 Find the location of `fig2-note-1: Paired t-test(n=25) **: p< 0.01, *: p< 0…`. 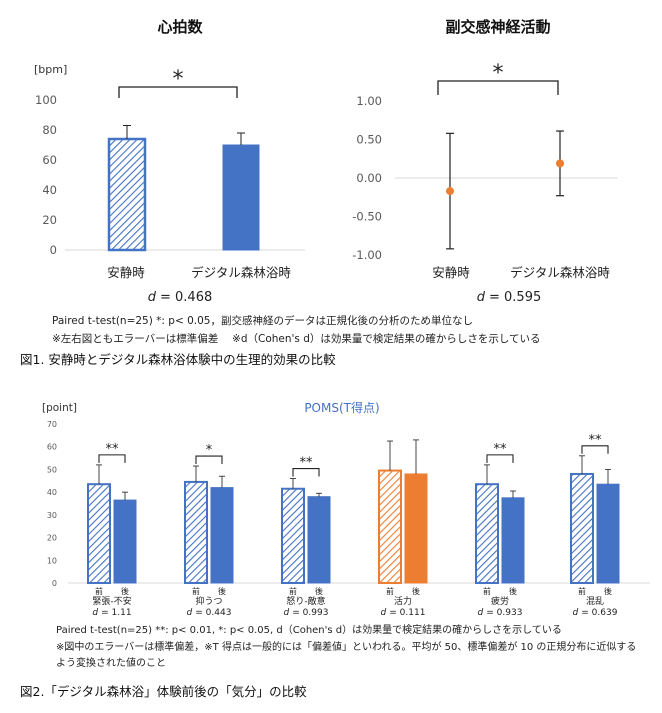

fig2-note-1: Paired t-test(n=25) **: p< 0.01, *: p< 0… is located at coordinates (309, 630).